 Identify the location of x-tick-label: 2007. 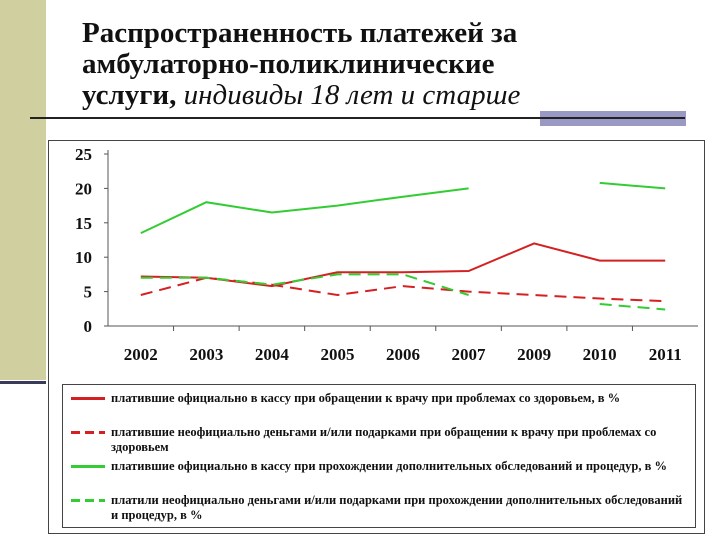
(469, 354).